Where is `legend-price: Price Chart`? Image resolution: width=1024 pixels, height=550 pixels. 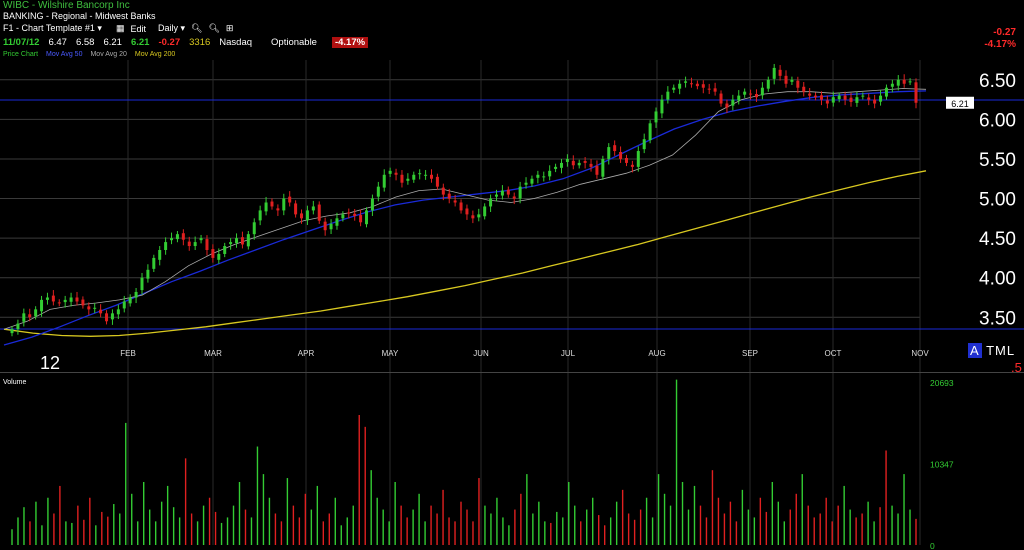
legend-price: Price Chart is located at coordinates (21, 54).